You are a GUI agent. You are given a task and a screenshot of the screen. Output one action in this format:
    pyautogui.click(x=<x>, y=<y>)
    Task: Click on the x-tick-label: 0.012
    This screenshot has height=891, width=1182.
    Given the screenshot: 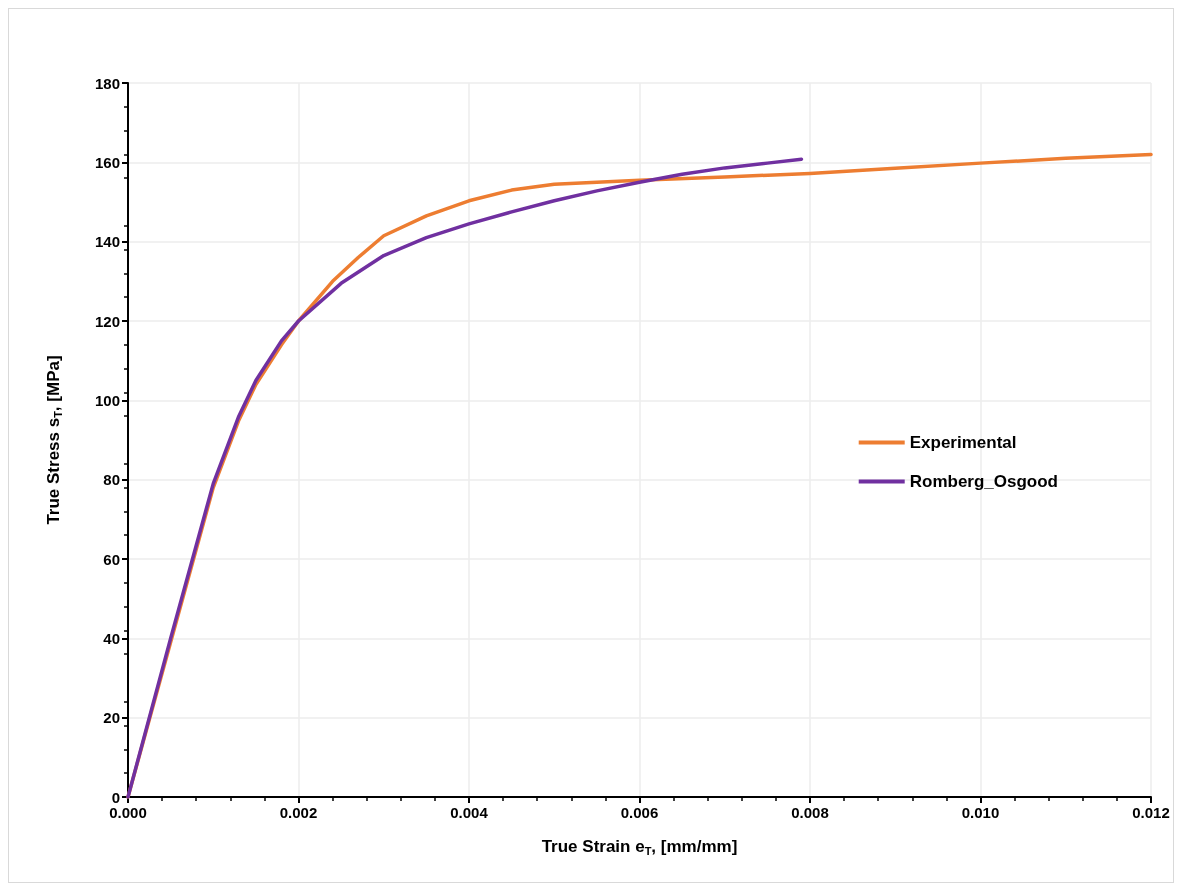 What is the action you would take?
    pyautogui.click(x=1151, y=812)
    